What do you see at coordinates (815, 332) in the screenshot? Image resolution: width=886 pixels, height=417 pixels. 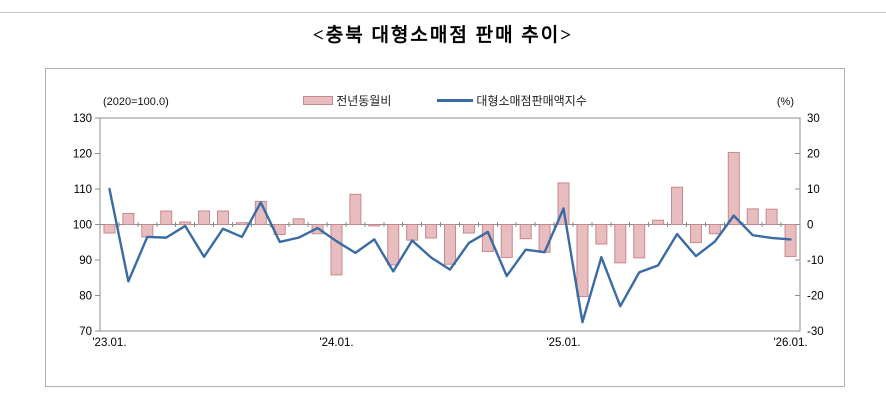 I see `y-right-tick-label: -30` at bounding box center [815, 332].